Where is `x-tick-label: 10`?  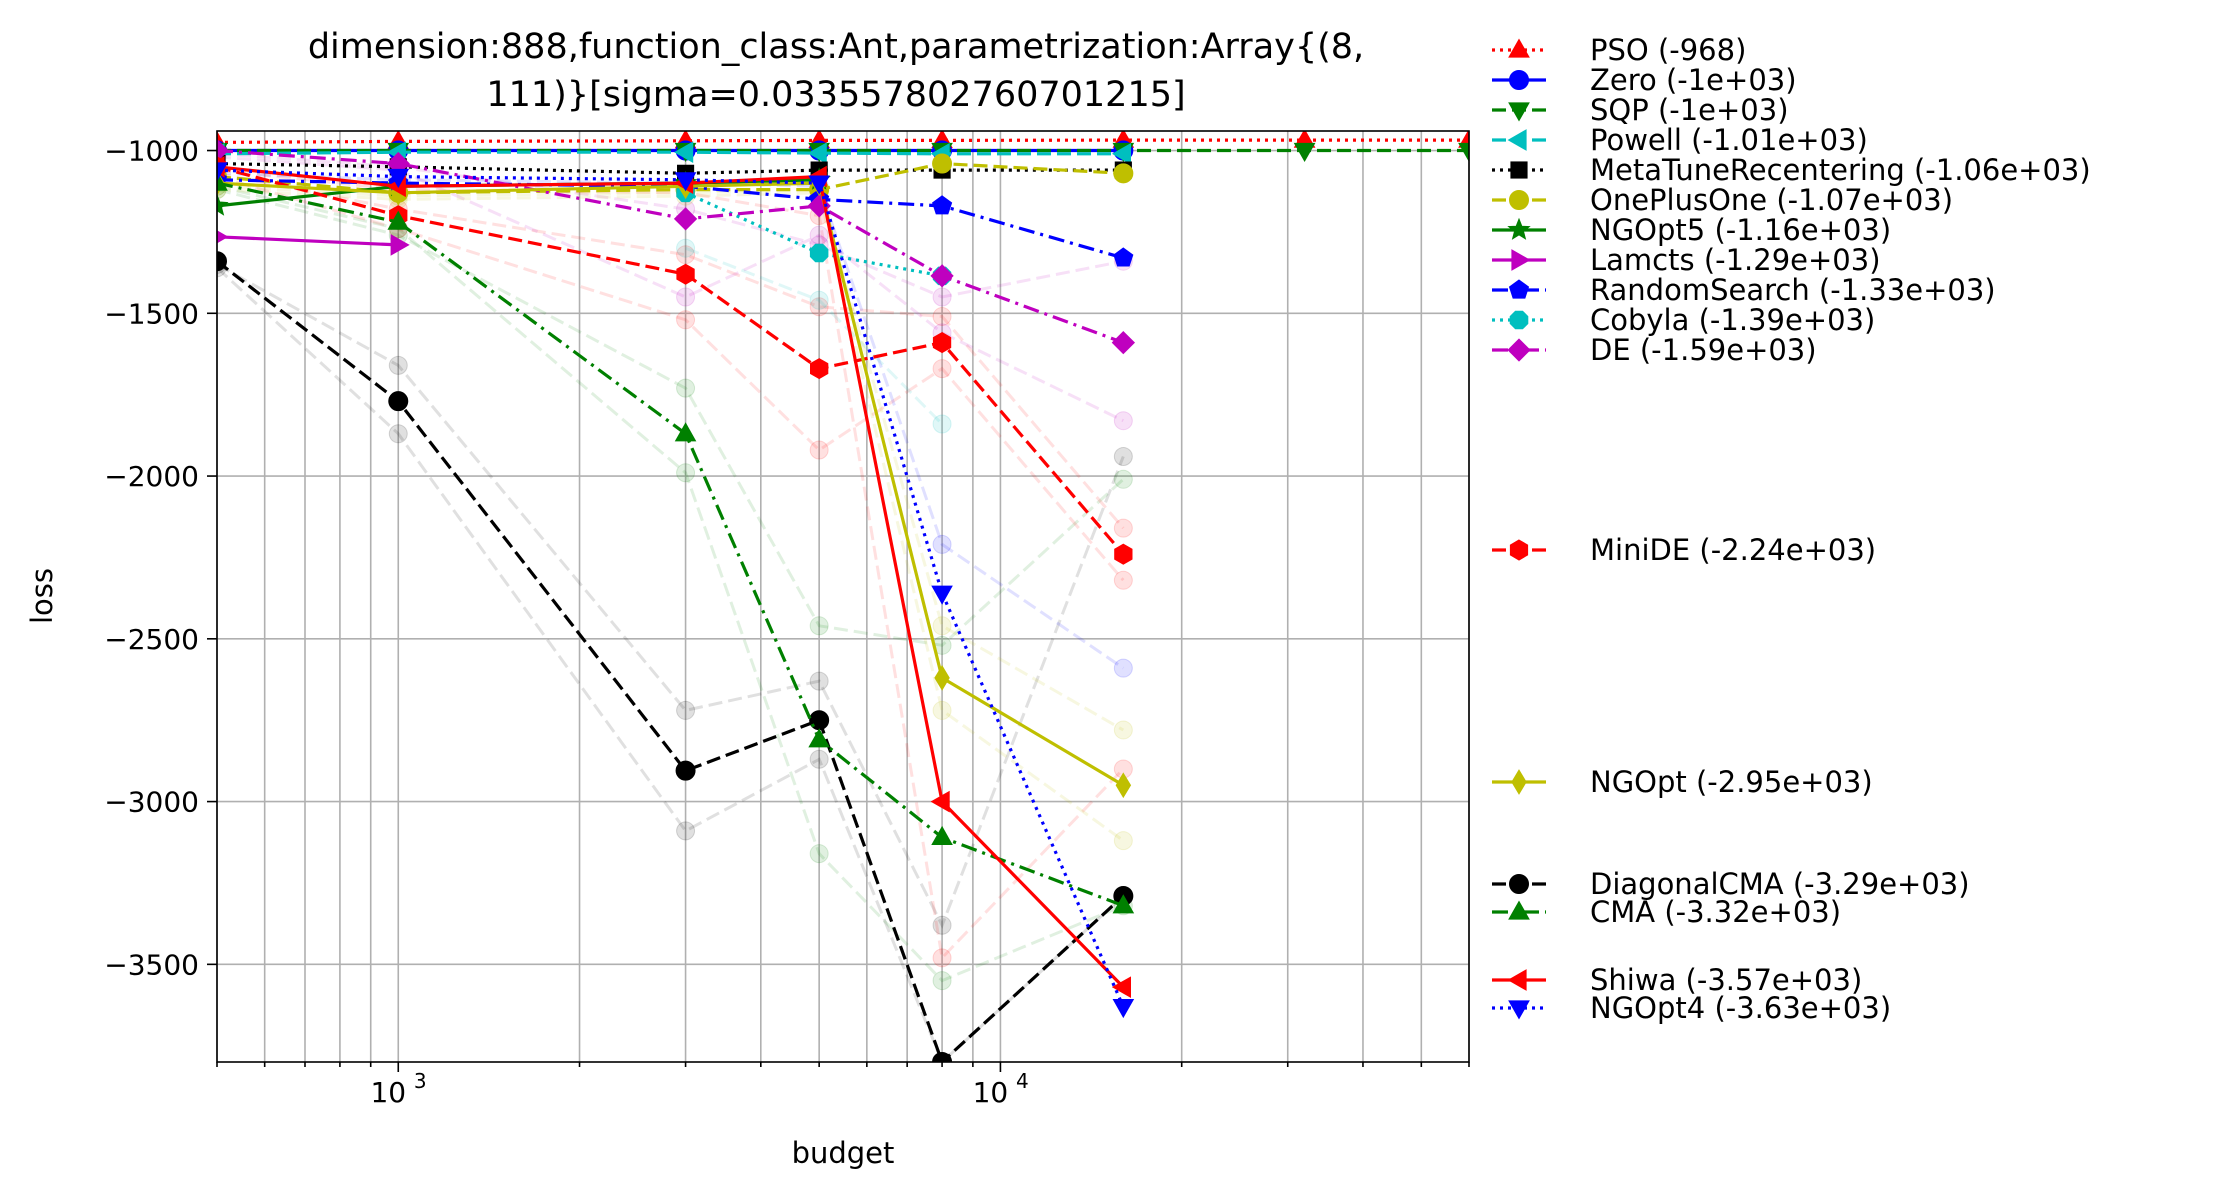
x-tick-label: 10 is located at coordinates (991, 1092).